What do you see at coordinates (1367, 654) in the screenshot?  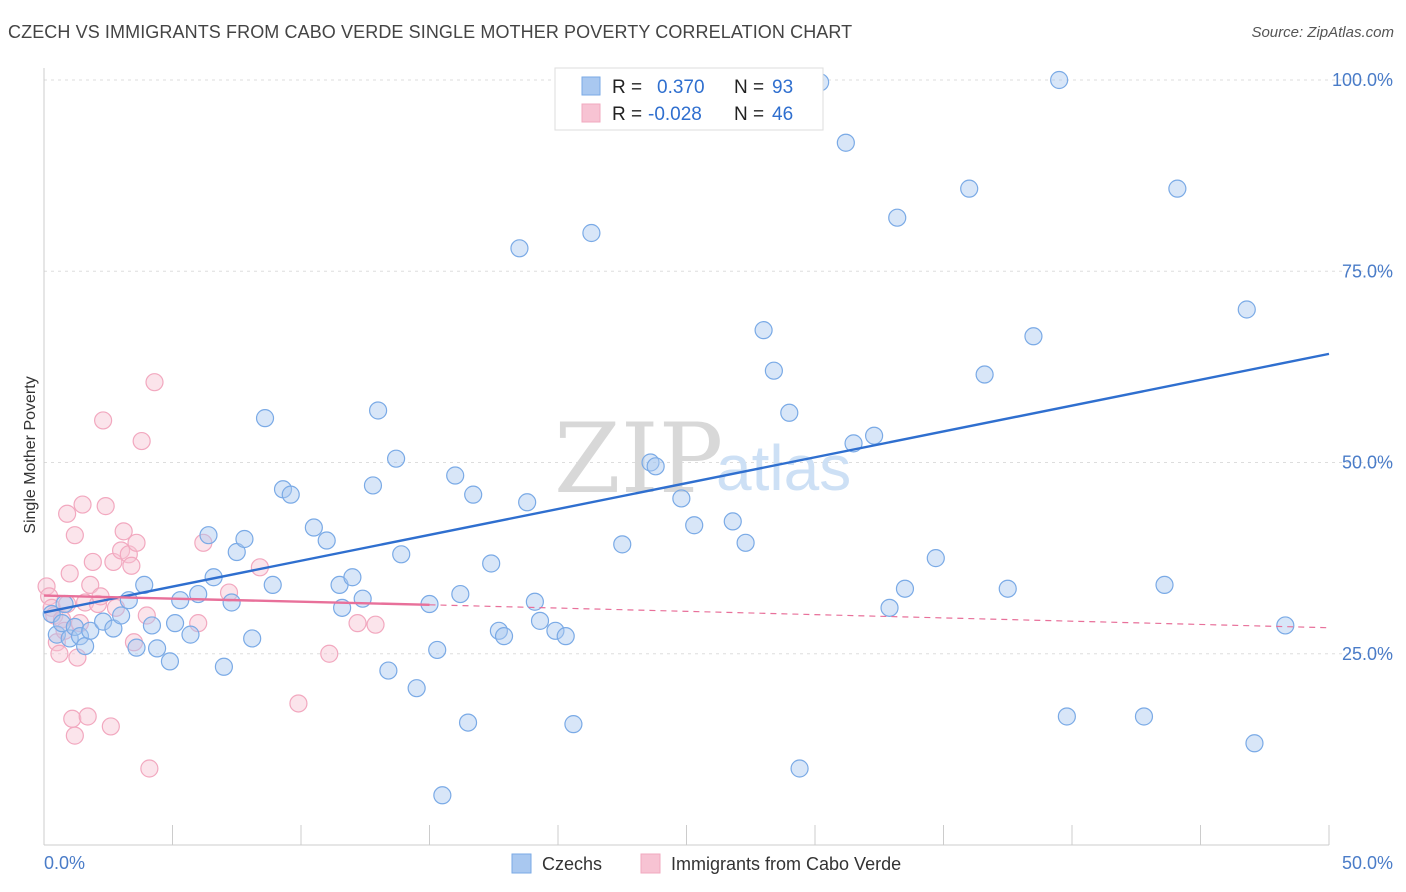 I see `y-tick-label: 25.0%` at bounding box center [1367, 654].